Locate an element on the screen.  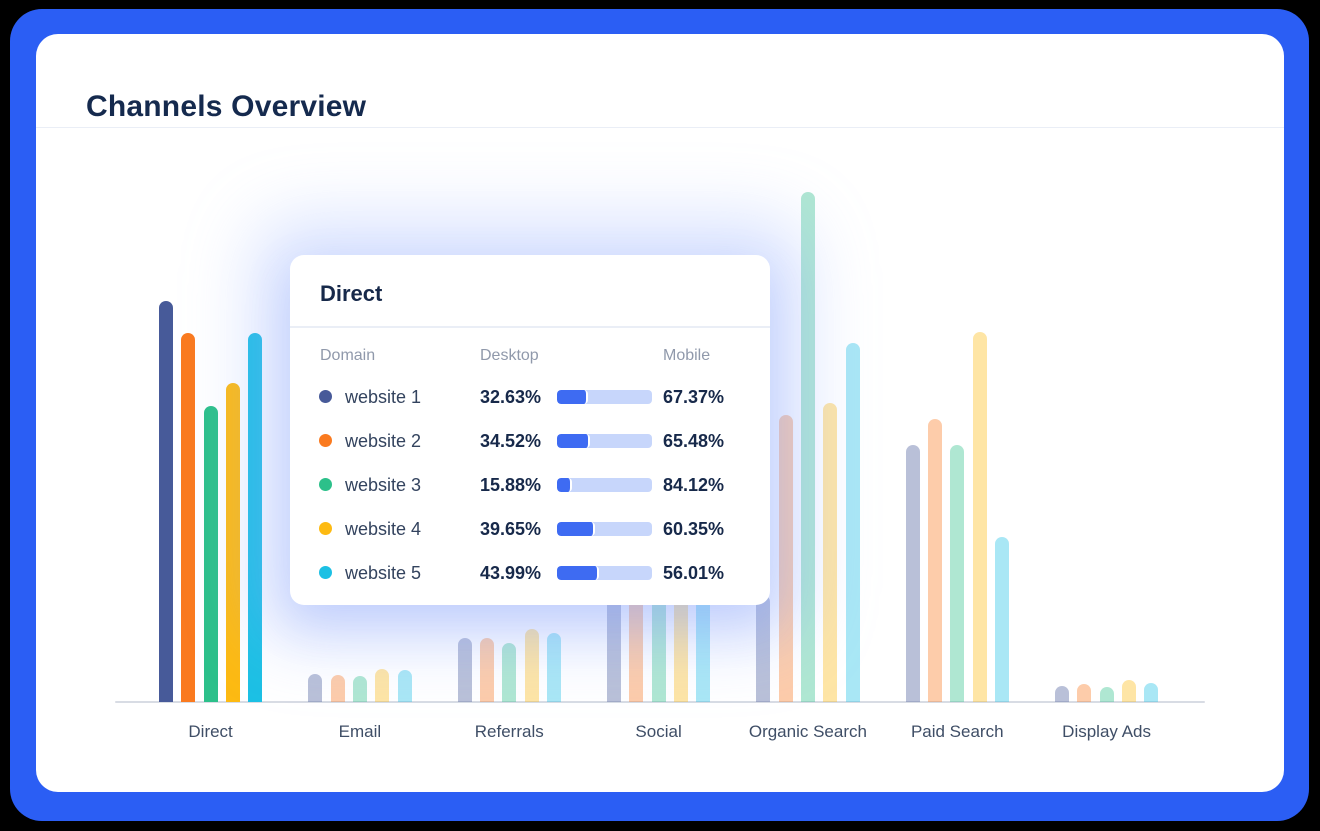
desktop-value: 32.63% is located at coordinates (511, 397).